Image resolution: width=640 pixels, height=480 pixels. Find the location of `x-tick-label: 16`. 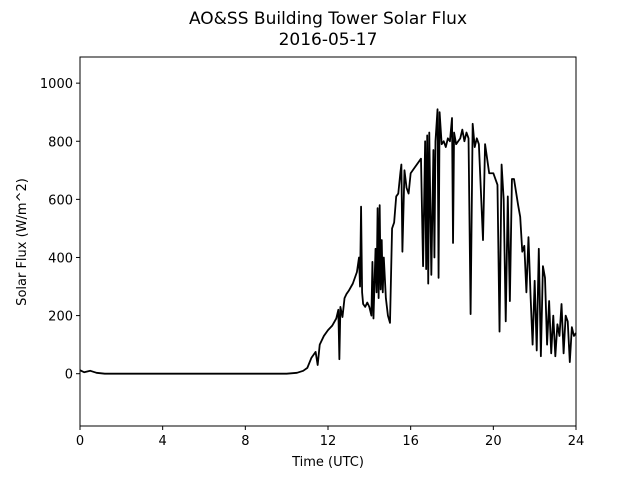

x-tick-label: 16 is located at coordinates (410, 441).